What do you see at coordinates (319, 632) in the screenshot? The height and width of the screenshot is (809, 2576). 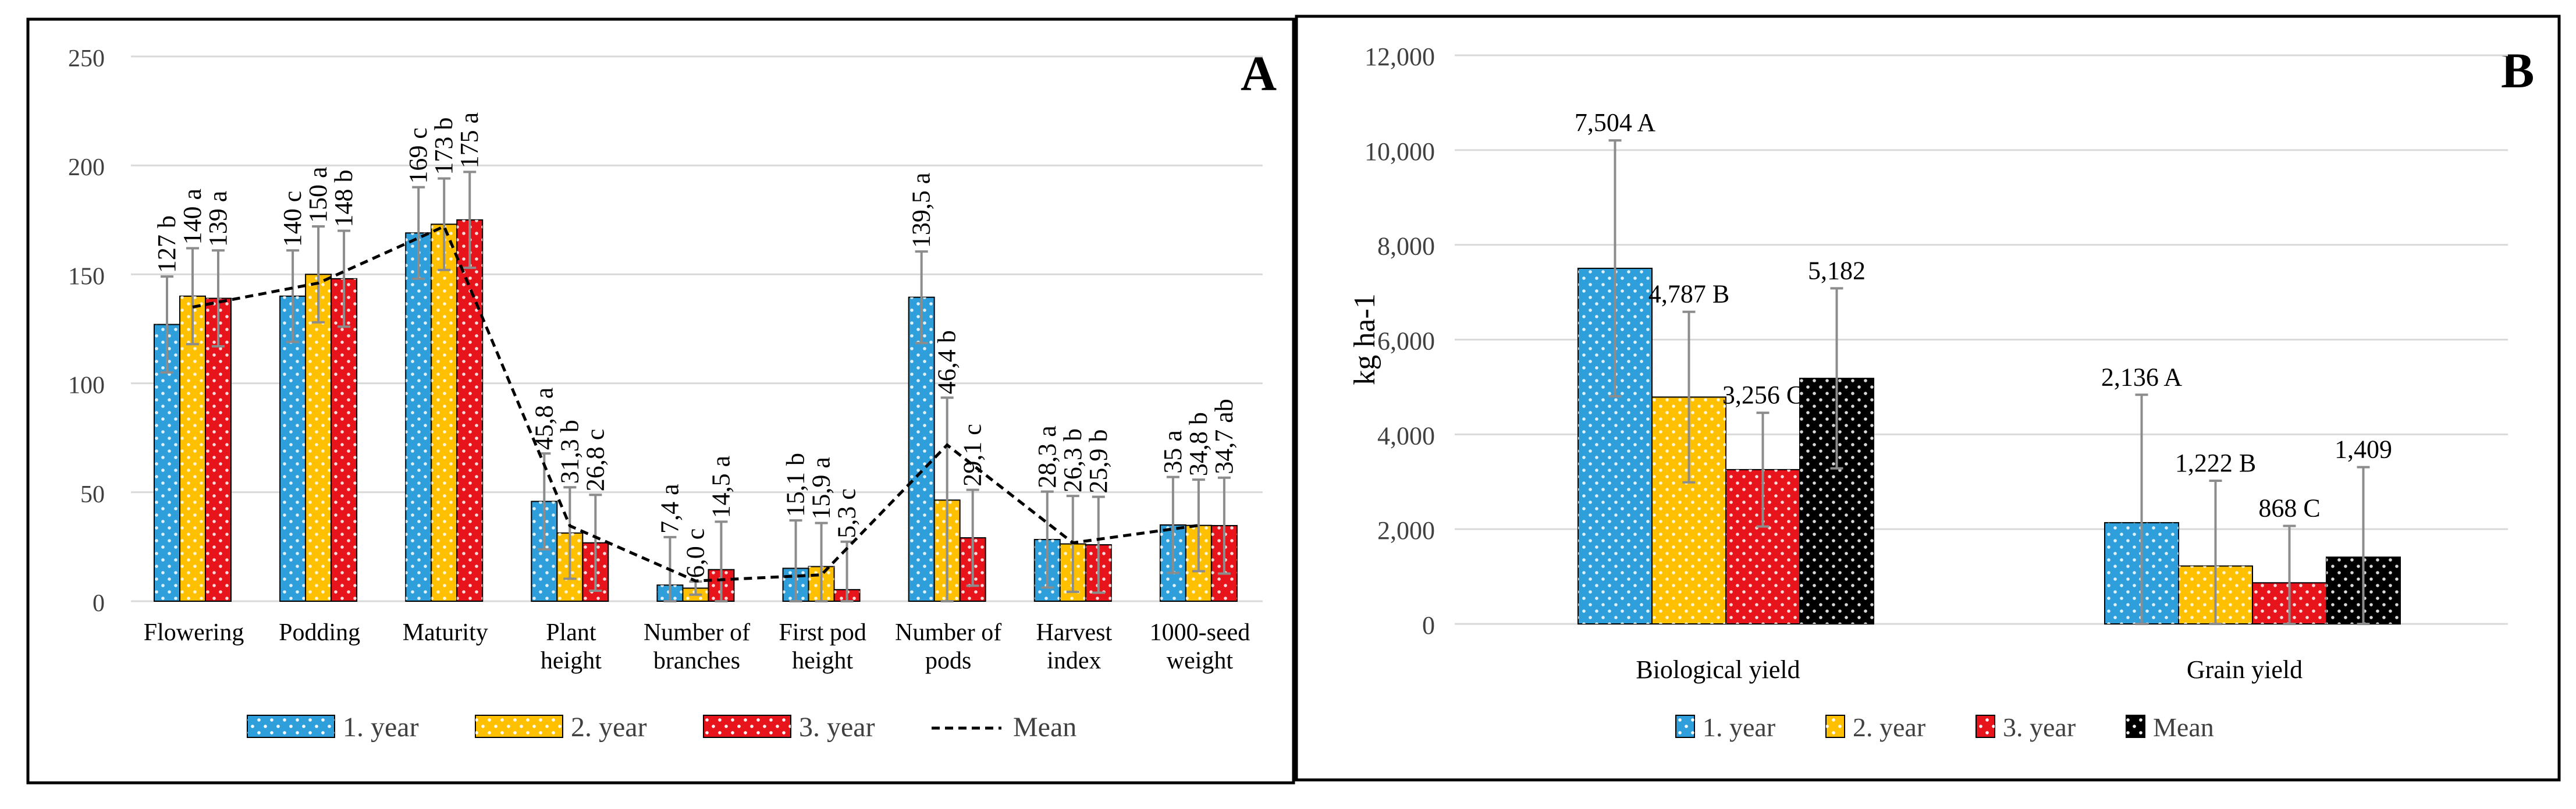 I see `x-tick-label: Podding` at bounding box center [319, 632].